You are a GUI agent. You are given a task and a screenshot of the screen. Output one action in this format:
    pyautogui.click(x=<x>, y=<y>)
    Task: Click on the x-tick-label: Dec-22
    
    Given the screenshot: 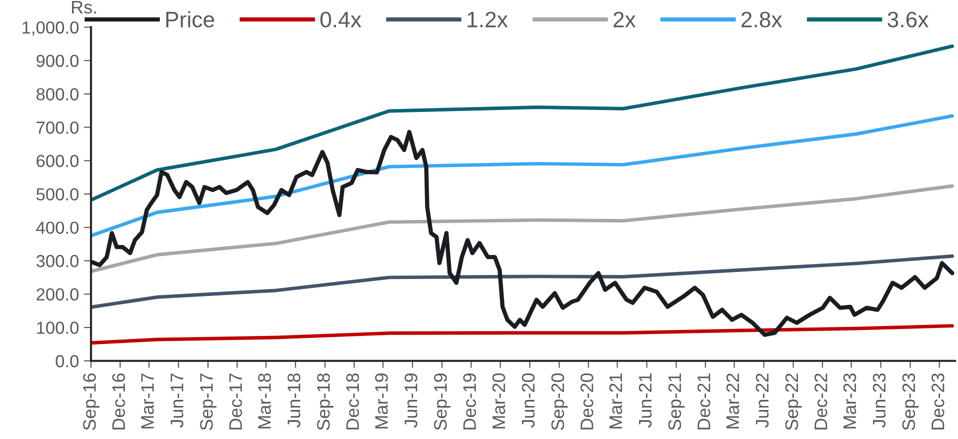 What is the action you would take?
    pyautogui.click(x=821, y=402)
    